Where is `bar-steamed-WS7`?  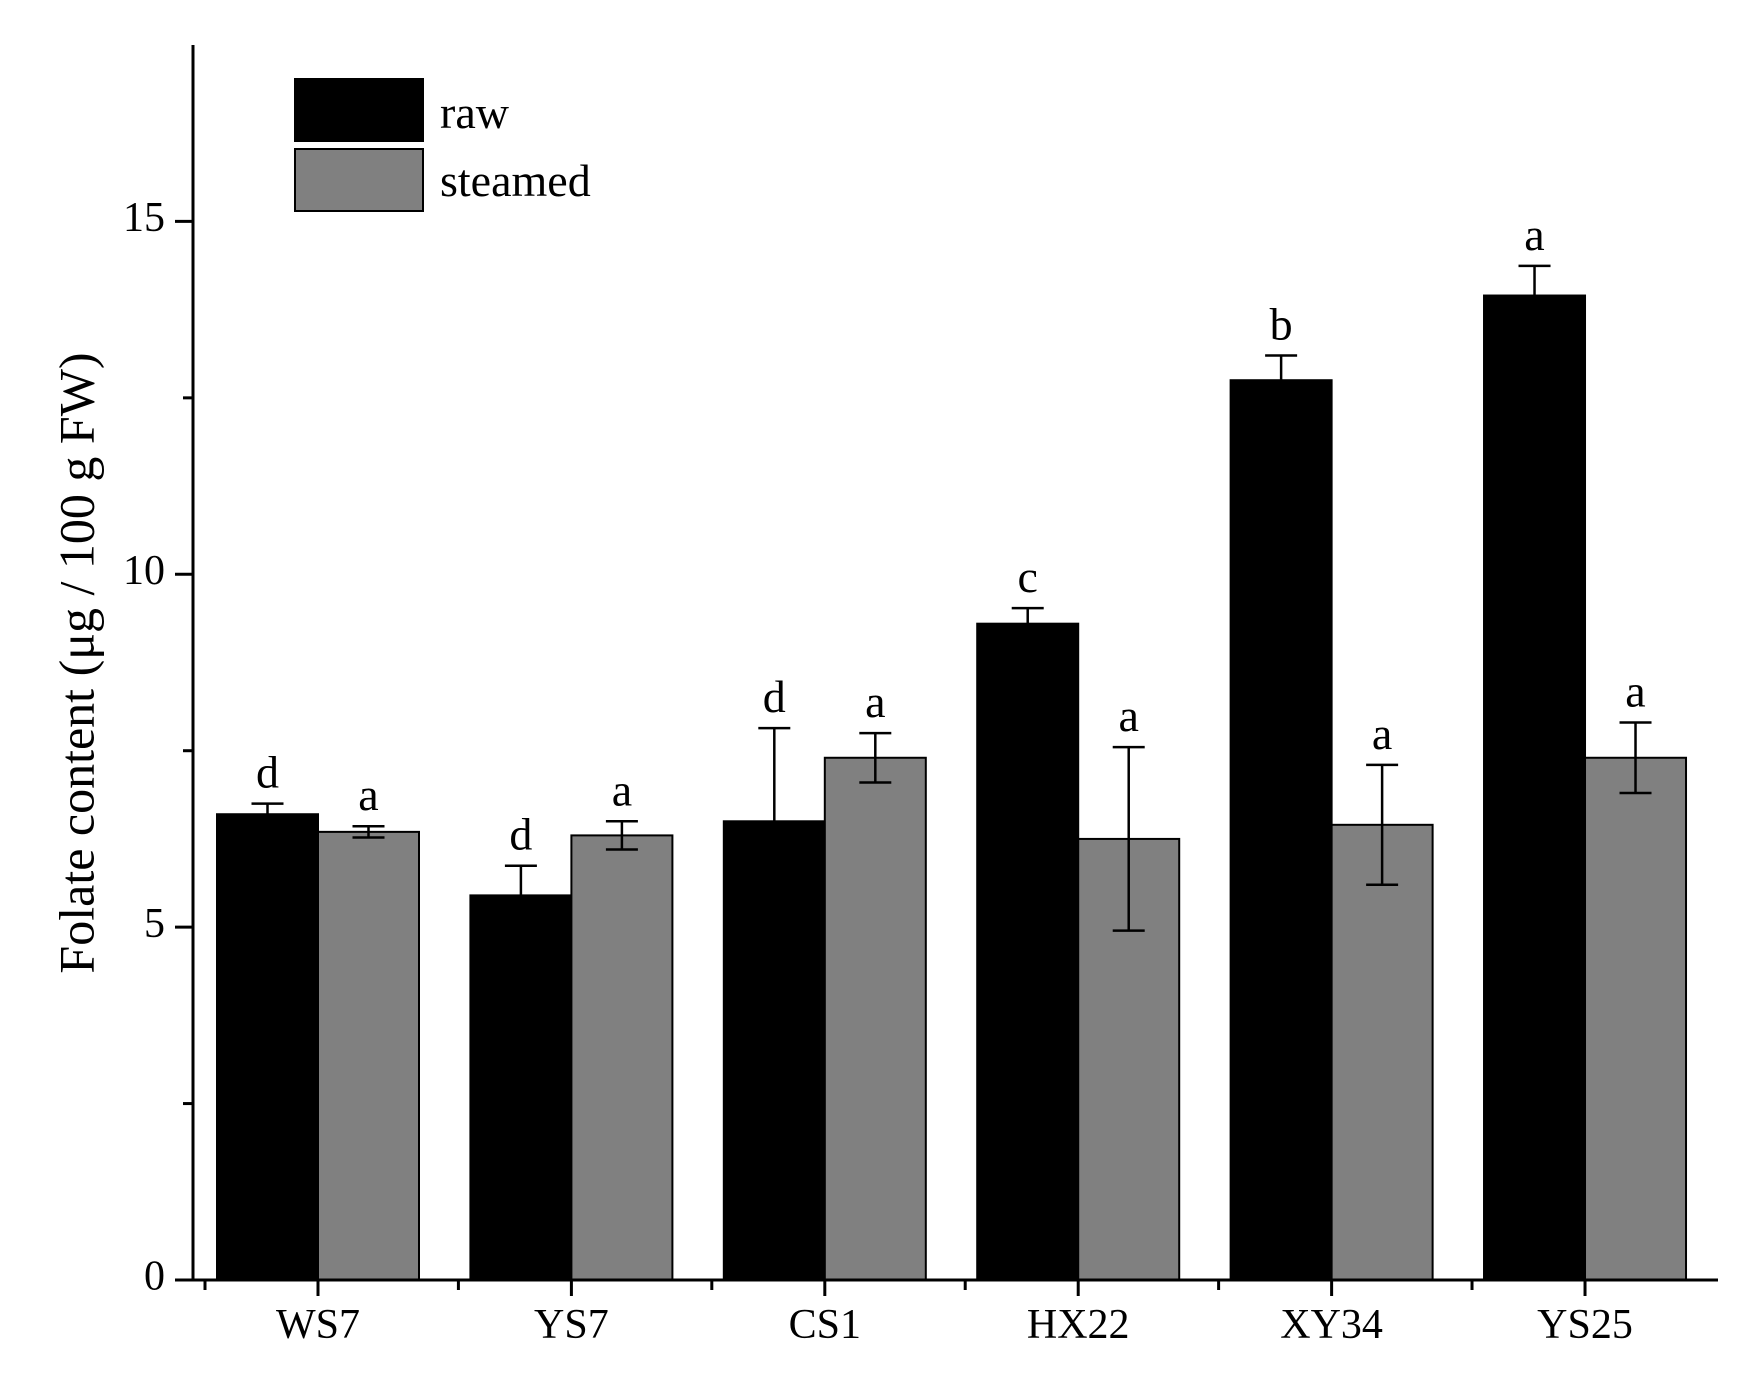 bar-steamed-WS7 is located at coordinates (368, 1055).